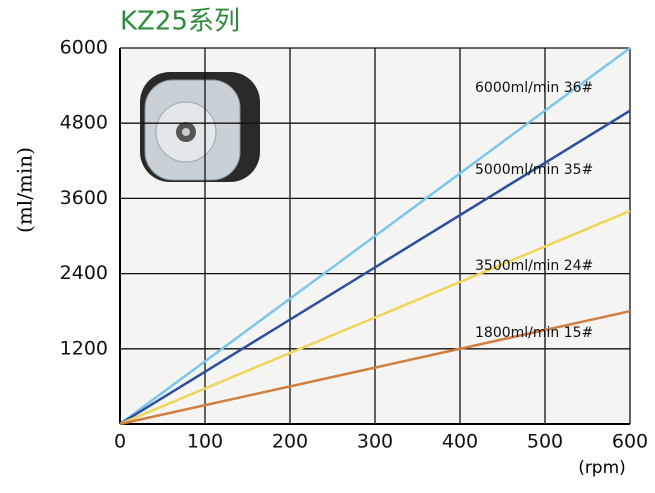 Image resolution: width=655 pixels, height=493 pixels. What do you see at coordinates (120, 442) in the screenshot?
I see `x-tick-label: 0` at bounding box center [120, 442].